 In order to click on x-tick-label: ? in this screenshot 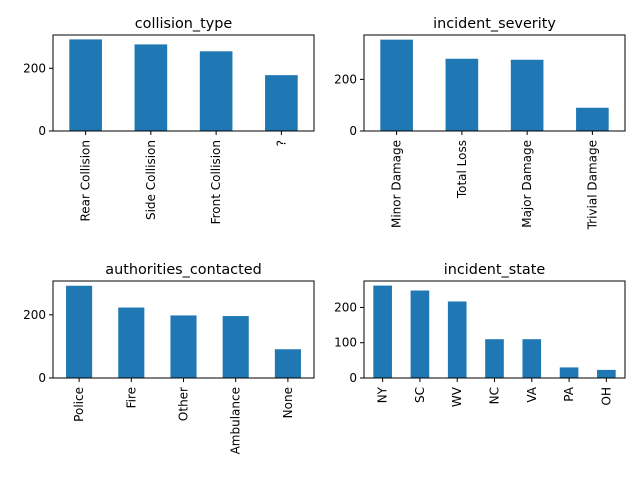, I will do `click(281, 143)`.